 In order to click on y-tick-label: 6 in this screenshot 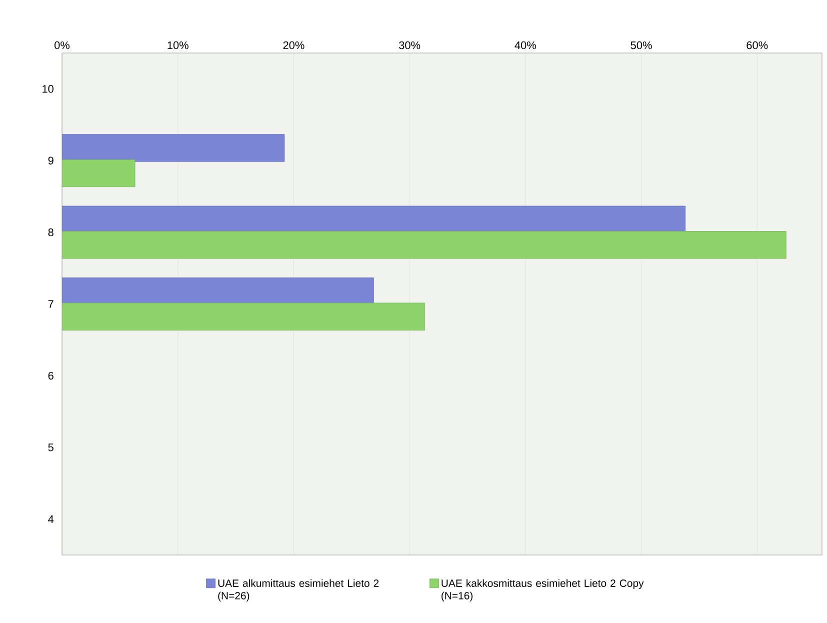, I will do `click(51, 376)`.